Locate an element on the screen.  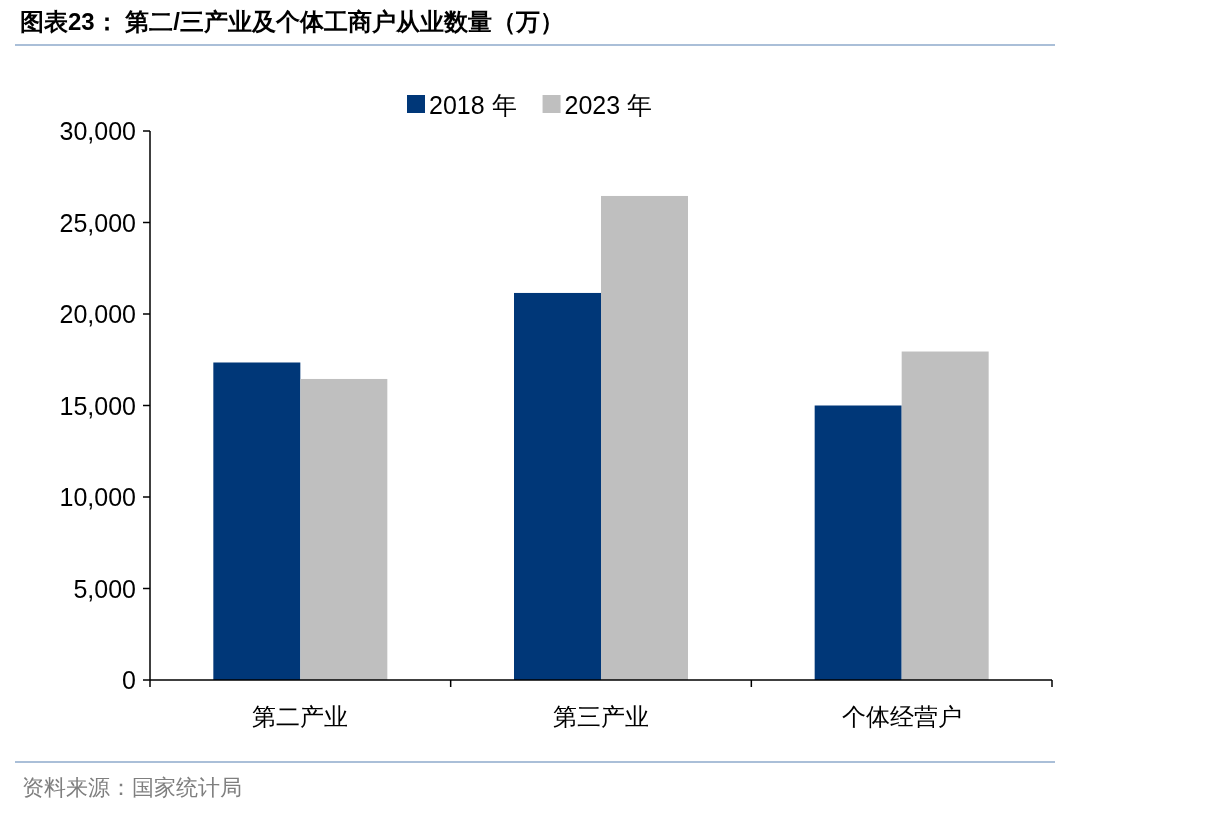
y-tick-label: 30,000 is located at coordinates (97, 131).